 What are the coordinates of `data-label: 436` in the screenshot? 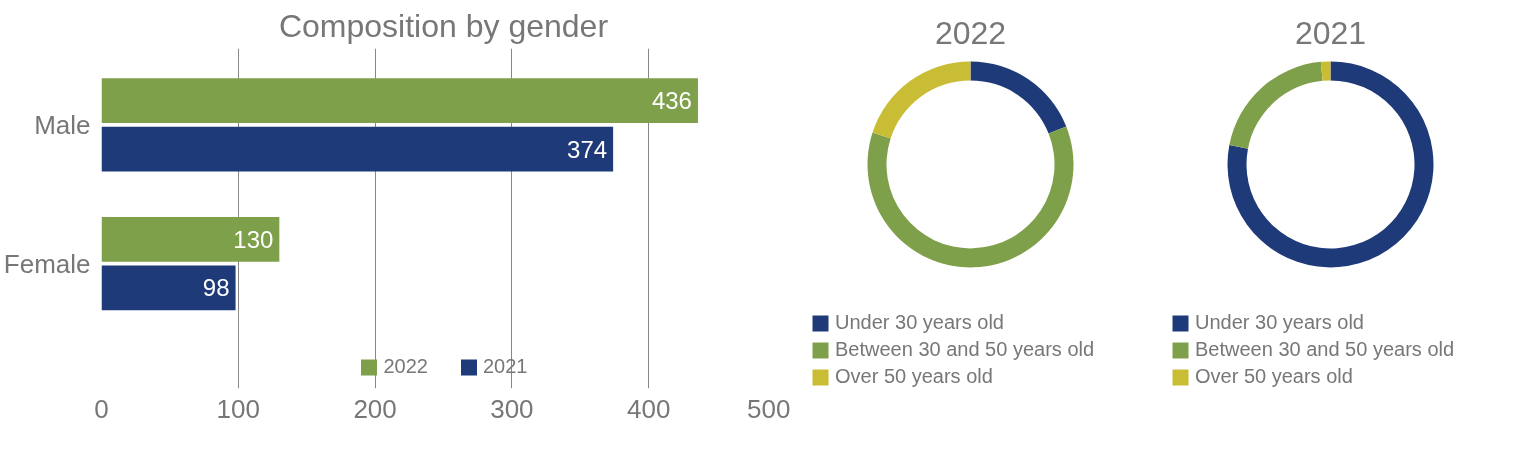 It's located at (671, 101).